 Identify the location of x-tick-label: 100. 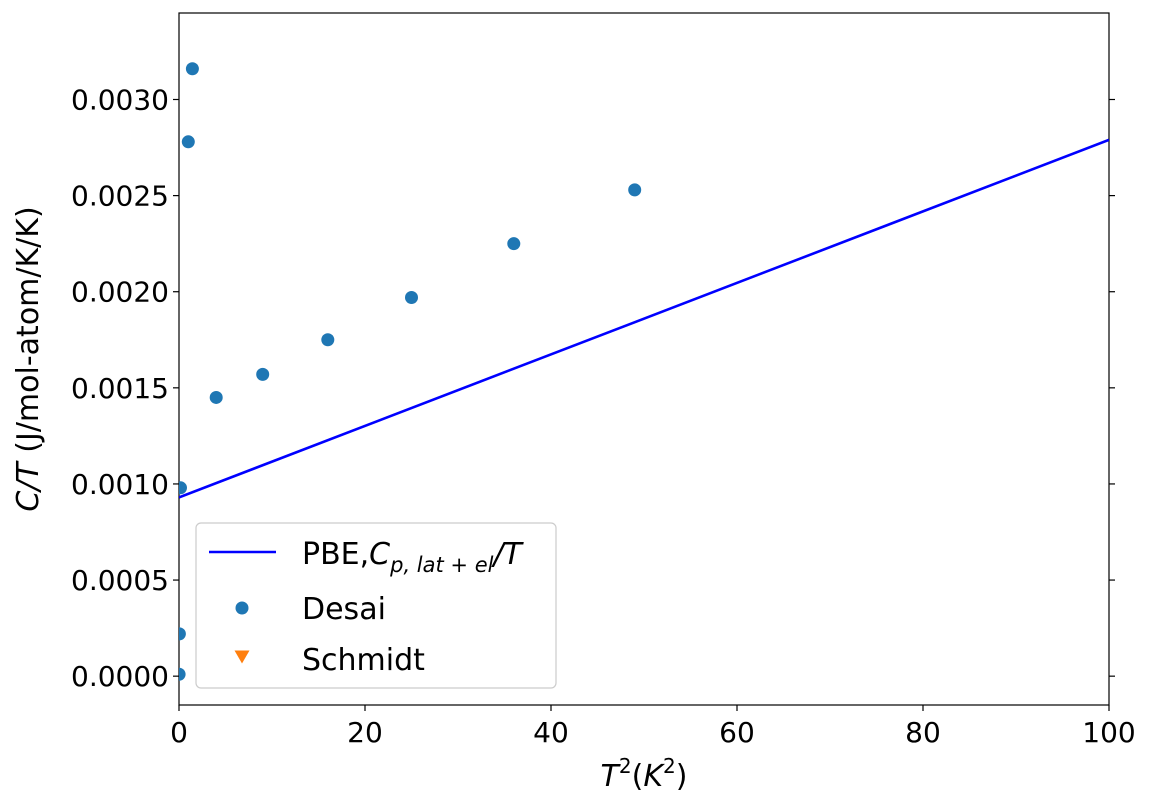
(1108, 732).